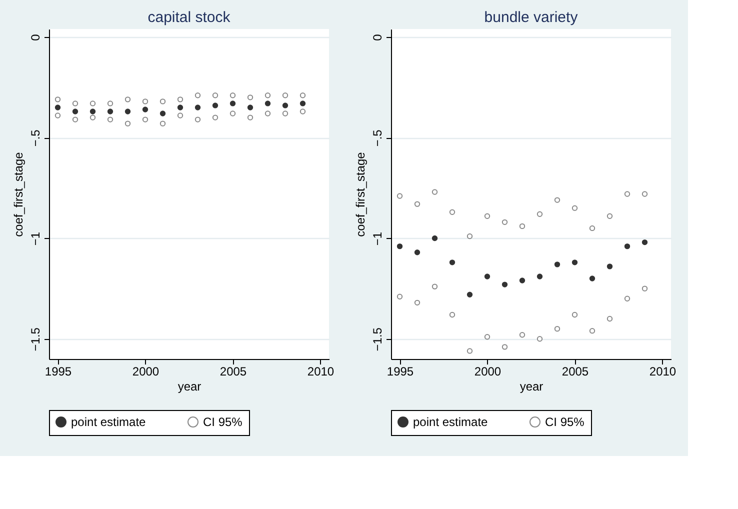 Image resolution: width=738 pixels, height=509 pixels. I want to click on x-tick-label: 2005, so click(233, 371).